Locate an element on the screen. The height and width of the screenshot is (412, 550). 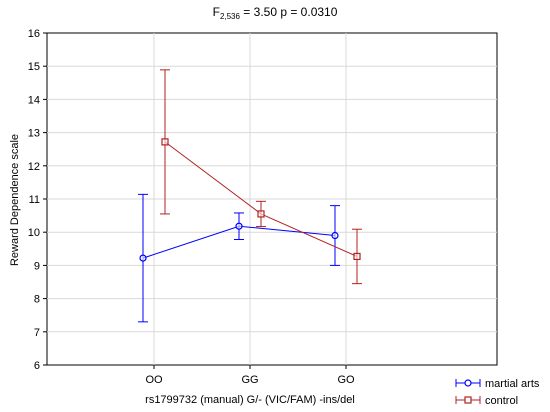
legend-item-control: control is located at coordinates (486, 401).